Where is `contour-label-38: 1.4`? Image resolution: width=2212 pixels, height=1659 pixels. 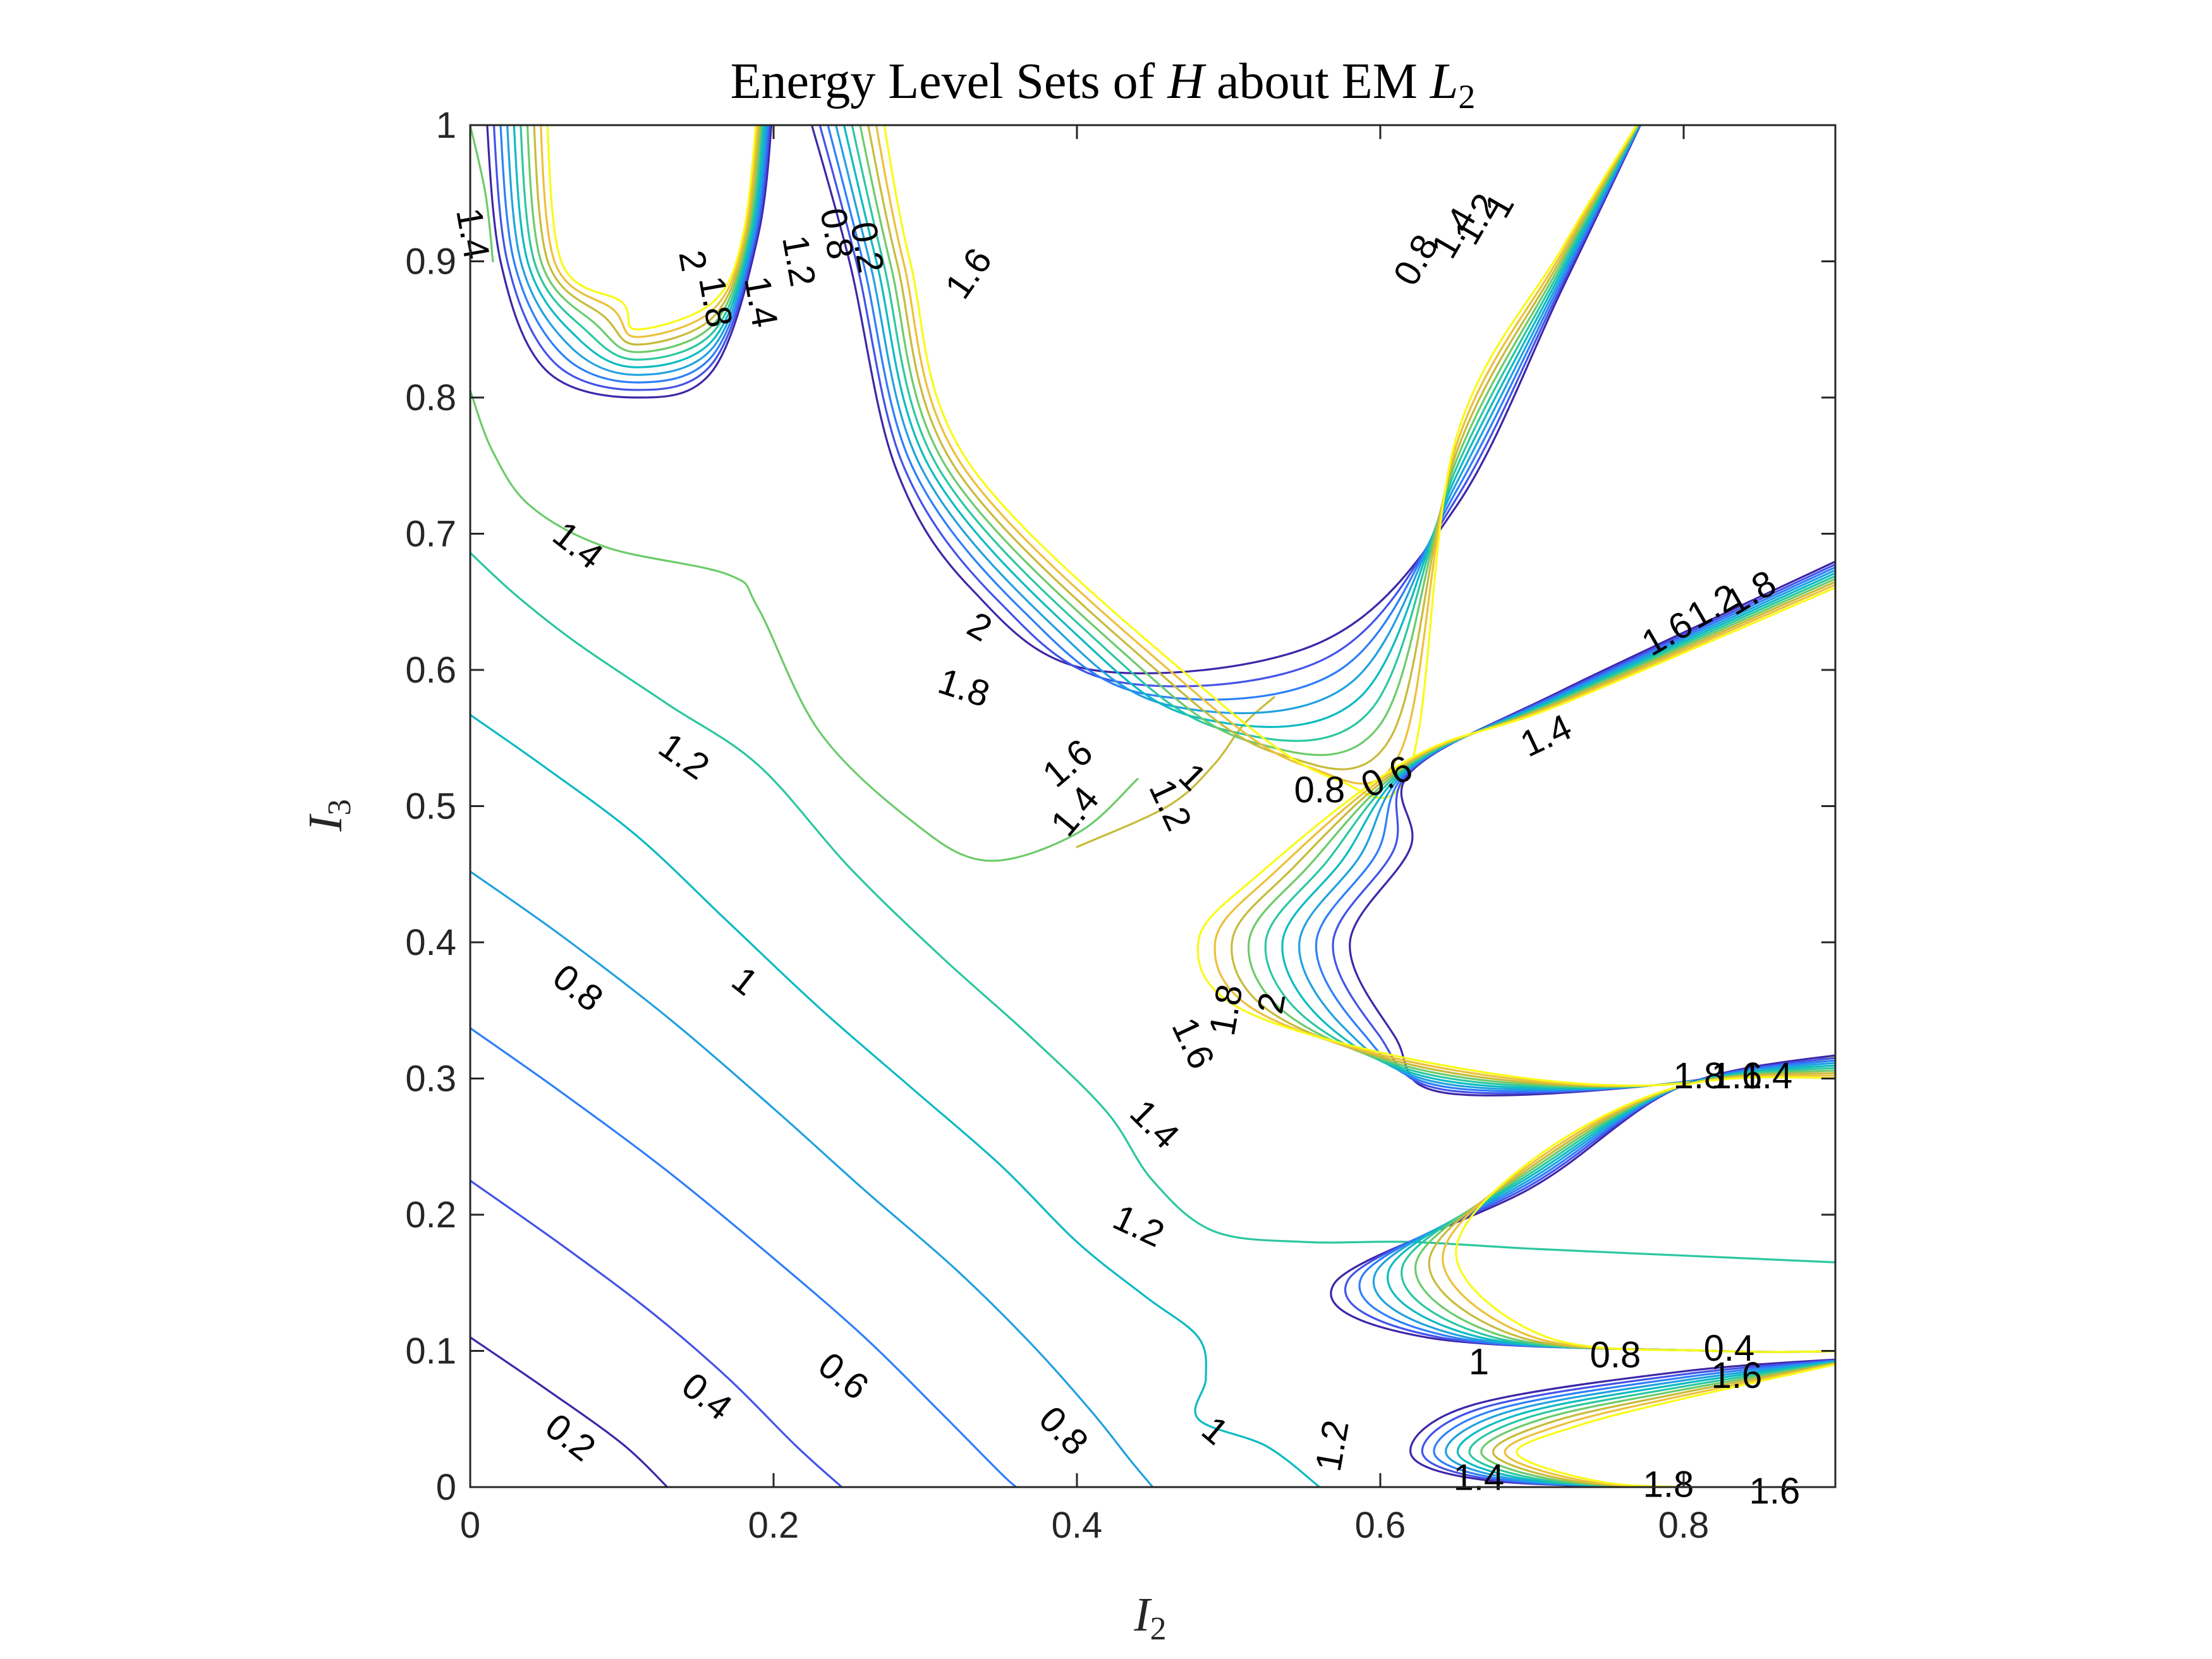 contour-label-38: 1.4 is located at coordinates (761, 302).